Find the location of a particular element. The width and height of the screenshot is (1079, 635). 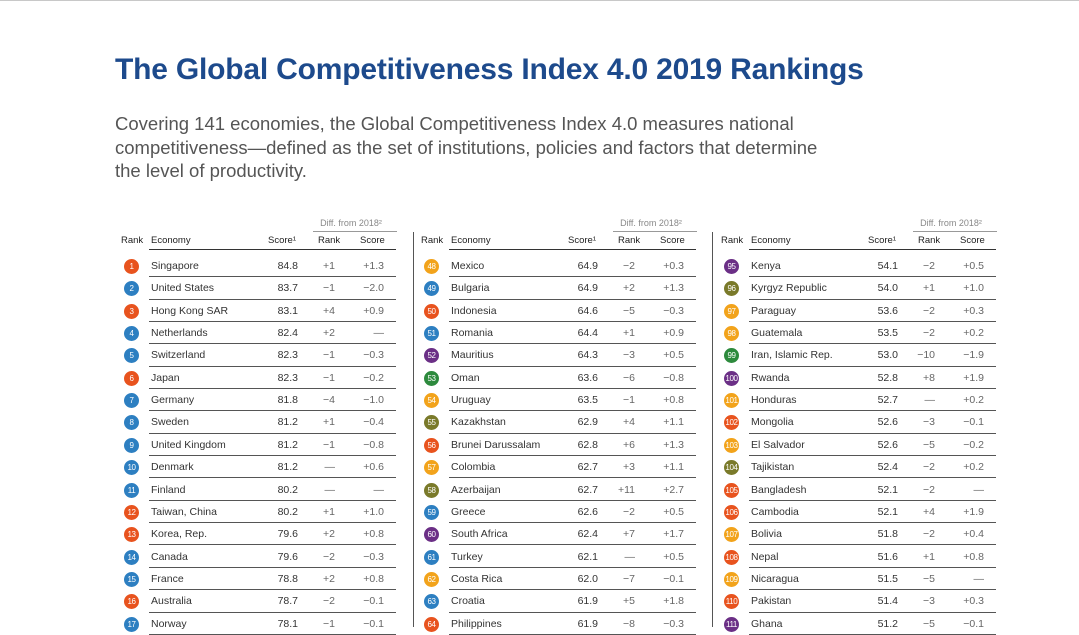

rank-badge: 99 is located at coordinates (731, 356).